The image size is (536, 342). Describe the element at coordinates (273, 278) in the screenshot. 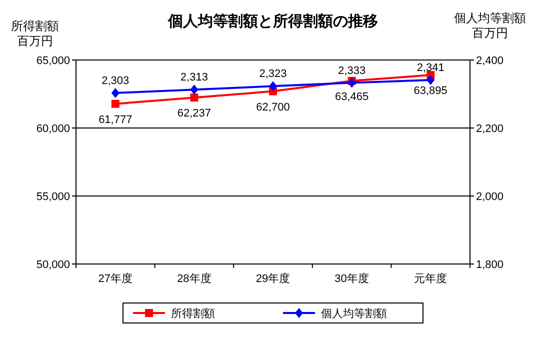

I see `x-tick-label: 29年度` at that location.